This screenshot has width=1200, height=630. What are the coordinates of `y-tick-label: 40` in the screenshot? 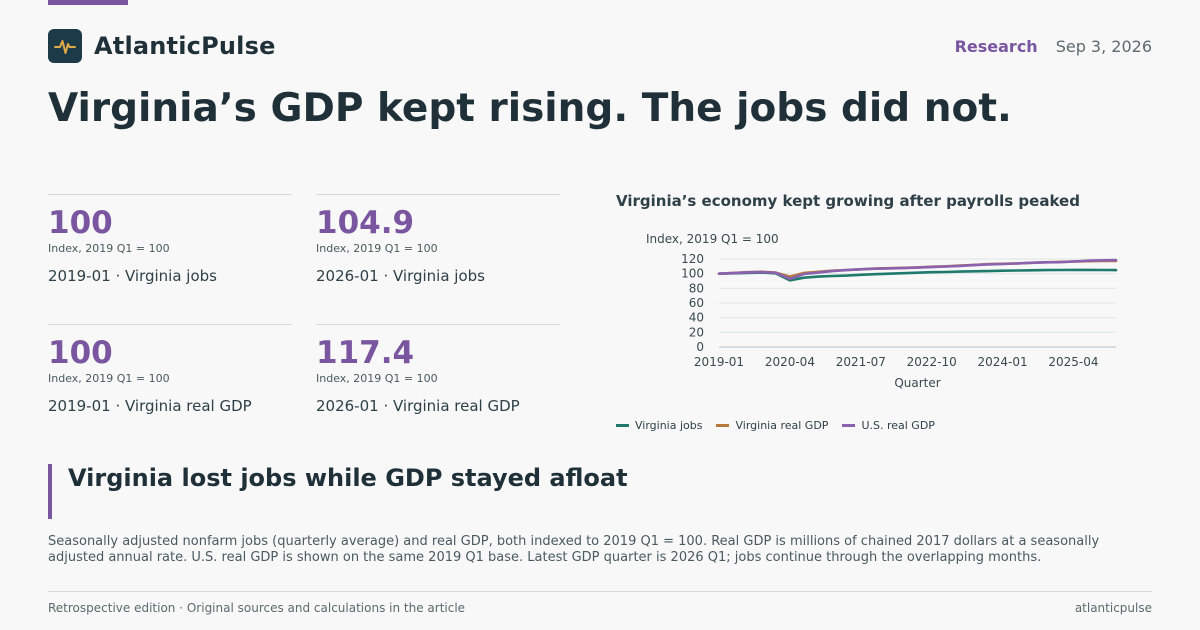 It's located at (696, 318).